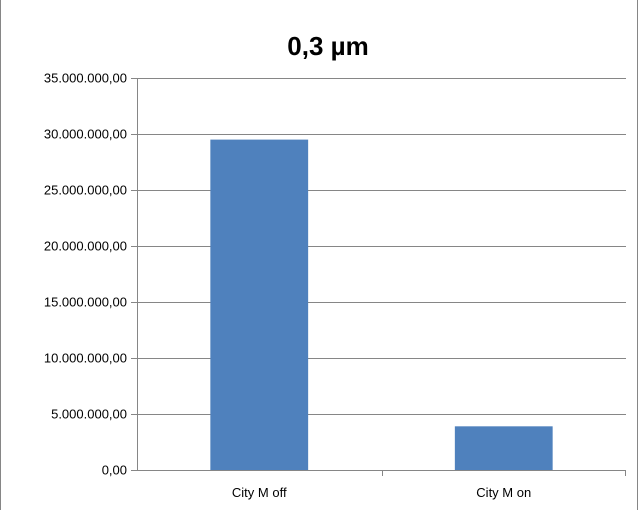 The height and width of the screenshot is (515, 638). Describe the element at coordinates (503, 492) in the screenshot. I see `x-tick-label: City M on` at that location.